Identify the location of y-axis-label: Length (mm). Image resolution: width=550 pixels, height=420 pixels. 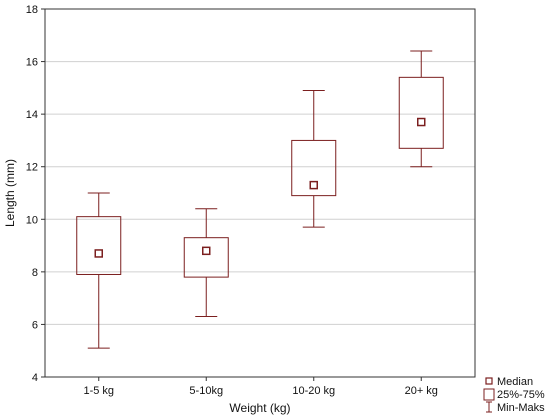
(10, 193).